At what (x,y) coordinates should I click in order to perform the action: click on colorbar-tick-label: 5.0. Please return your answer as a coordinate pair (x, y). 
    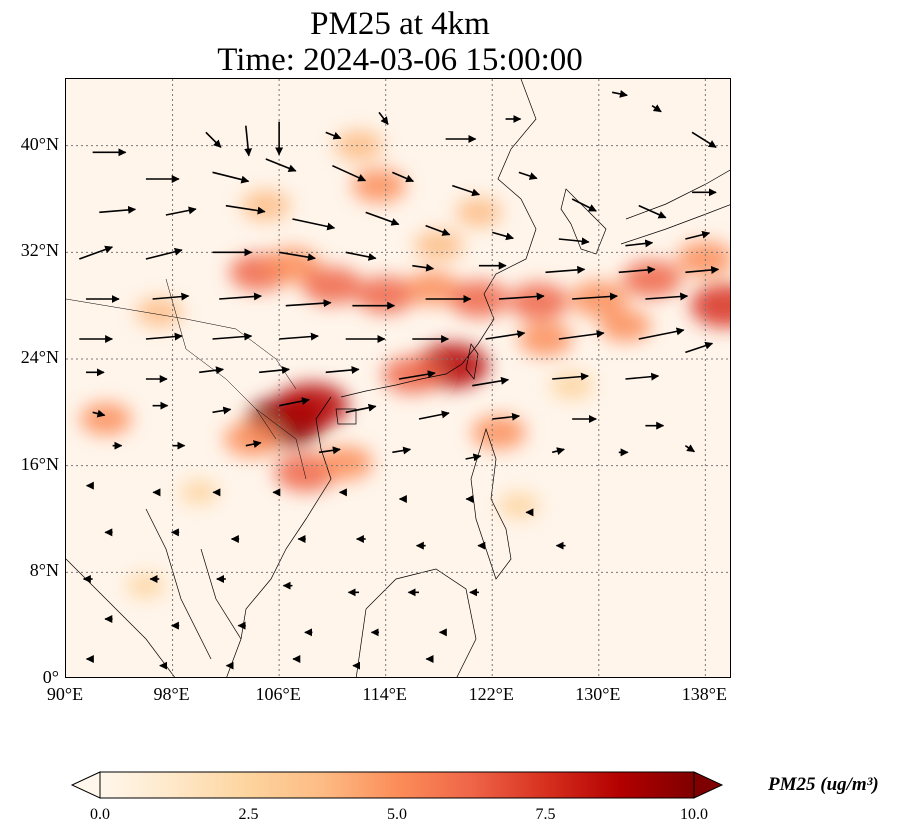
    Looking at the image, I should click on (397, 814).